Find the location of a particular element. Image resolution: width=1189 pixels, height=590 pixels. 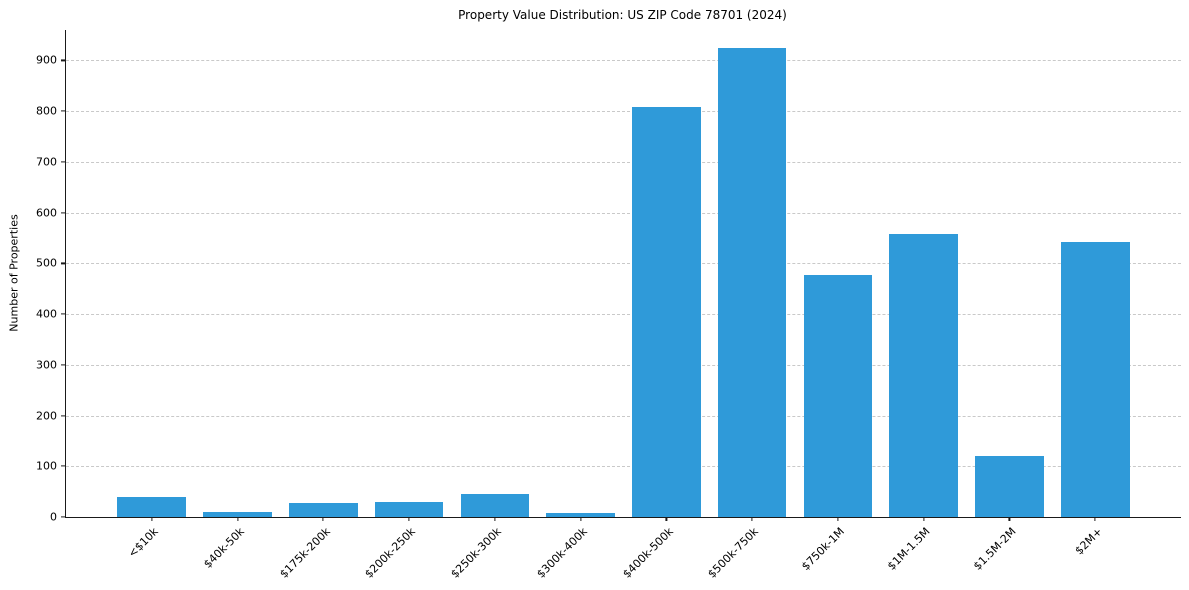

x-tick-label: $40k-50k is located at coordinates (223, 548).